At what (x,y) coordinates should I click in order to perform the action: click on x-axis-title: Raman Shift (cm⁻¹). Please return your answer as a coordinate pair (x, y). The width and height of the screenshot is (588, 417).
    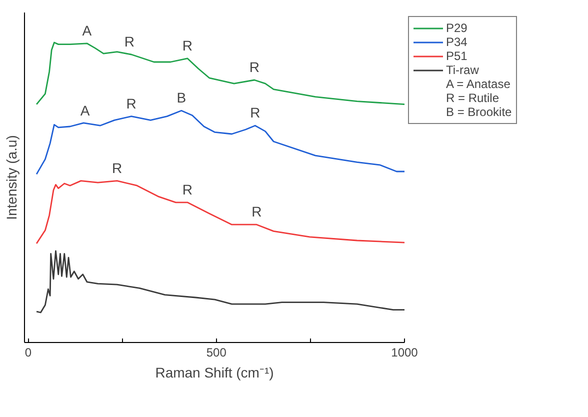
    Looking at the image, I should click on (214, 372).